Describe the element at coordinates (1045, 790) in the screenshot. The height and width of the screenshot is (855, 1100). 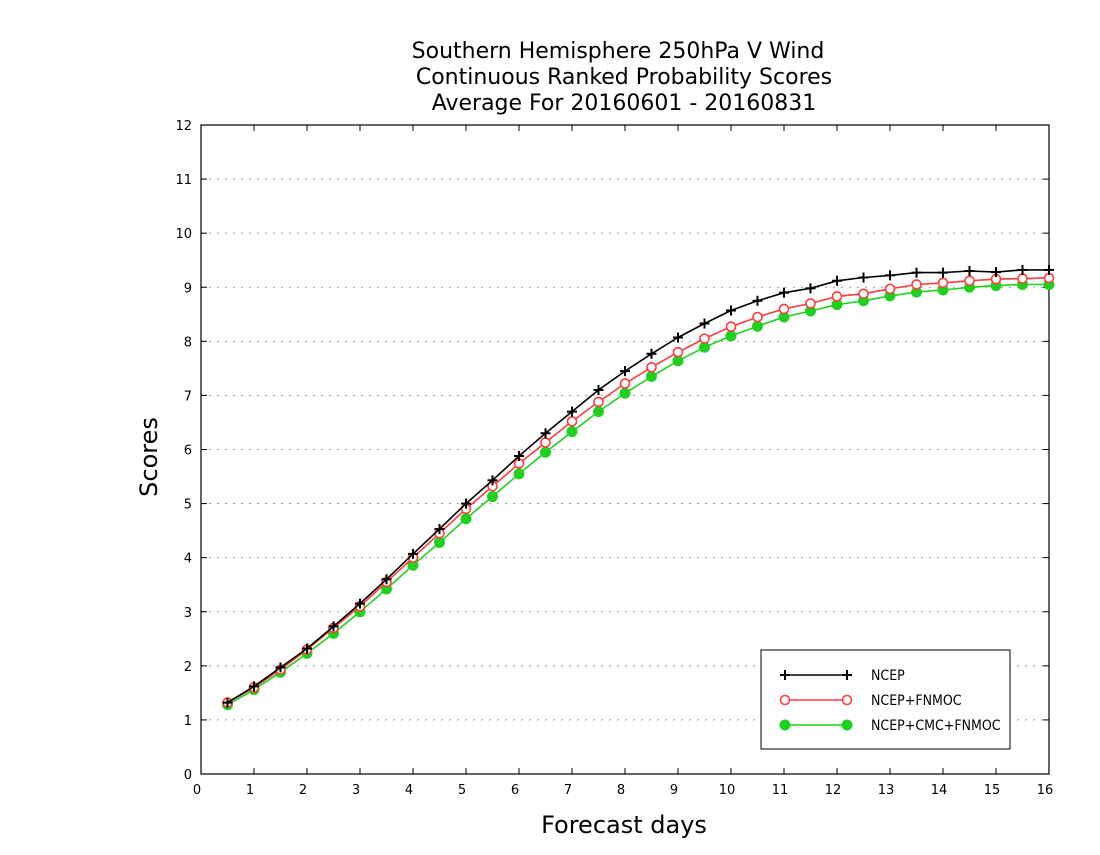
I see `x-tick-label: 16` at that location.